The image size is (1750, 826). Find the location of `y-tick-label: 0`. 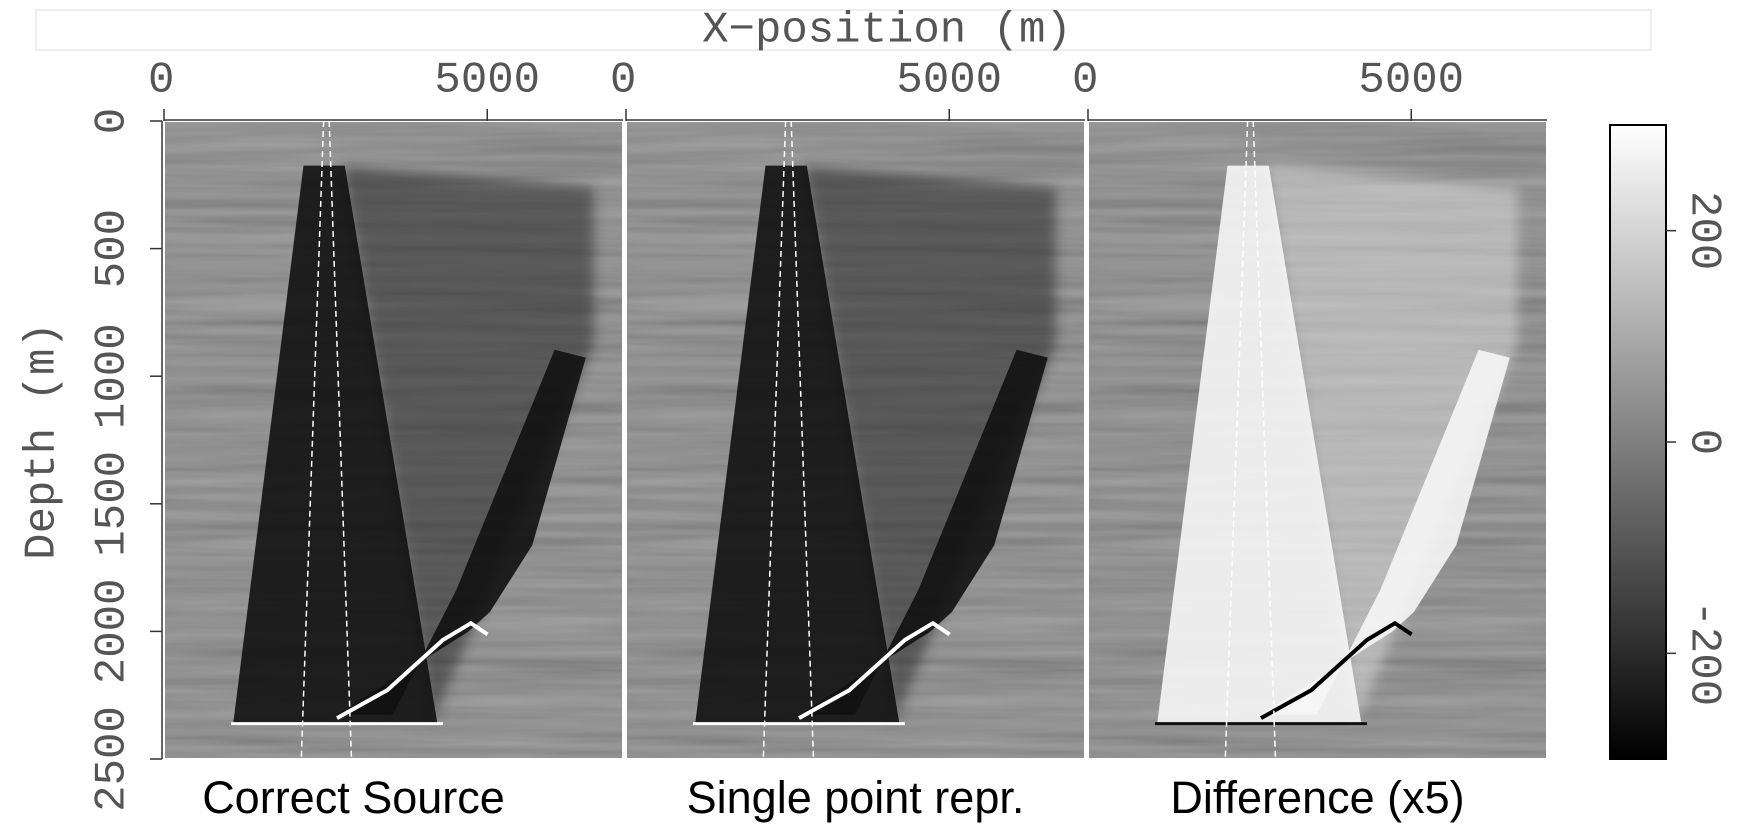

y-tick-label: 0 is located at coordinates (113, 121).